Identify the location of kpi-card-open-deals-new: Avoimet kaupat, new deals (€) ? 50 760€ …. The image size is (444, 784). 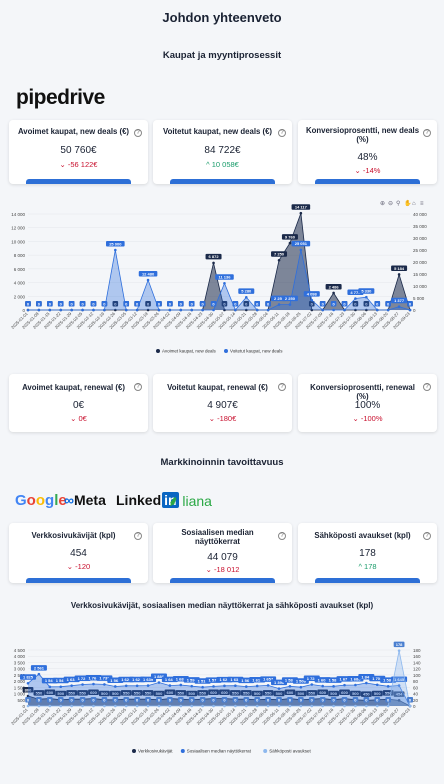
(78, 152).